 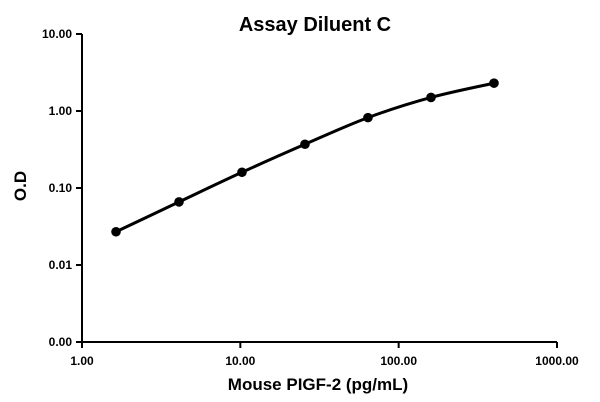 What do you see at coordinates (240, 361) in the screenshot?
I see `x-tick-label: 10.00` at bounding box center [240, 361].